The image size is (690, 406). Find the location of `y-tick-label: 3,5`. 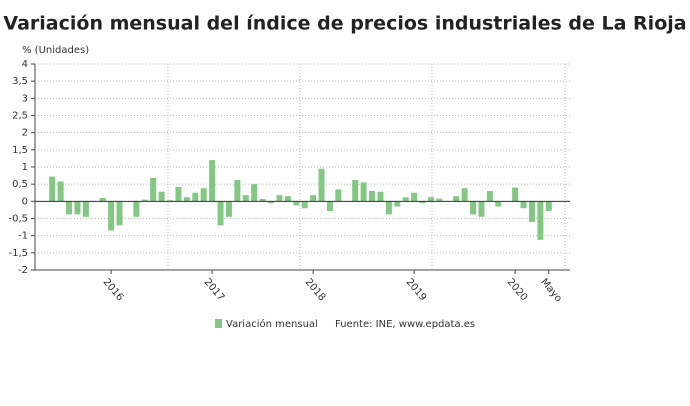

y-tick-label: 3,5 is located at coordinates (20, 81).